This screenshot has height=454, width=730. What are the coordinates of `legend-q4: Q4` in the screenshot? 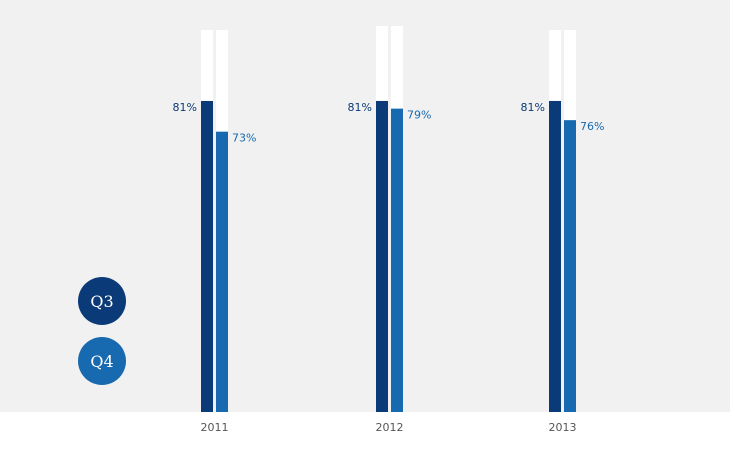 It's located at (102, 361).